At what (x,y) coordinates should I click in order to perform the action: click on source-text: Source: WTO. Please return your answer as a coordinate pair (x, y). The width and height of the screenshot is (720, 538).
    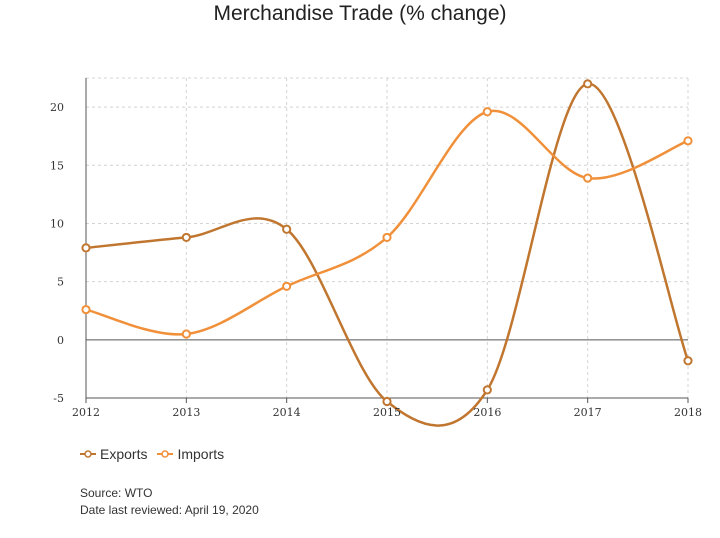
    Looking at the image, I should click on (116, 493).